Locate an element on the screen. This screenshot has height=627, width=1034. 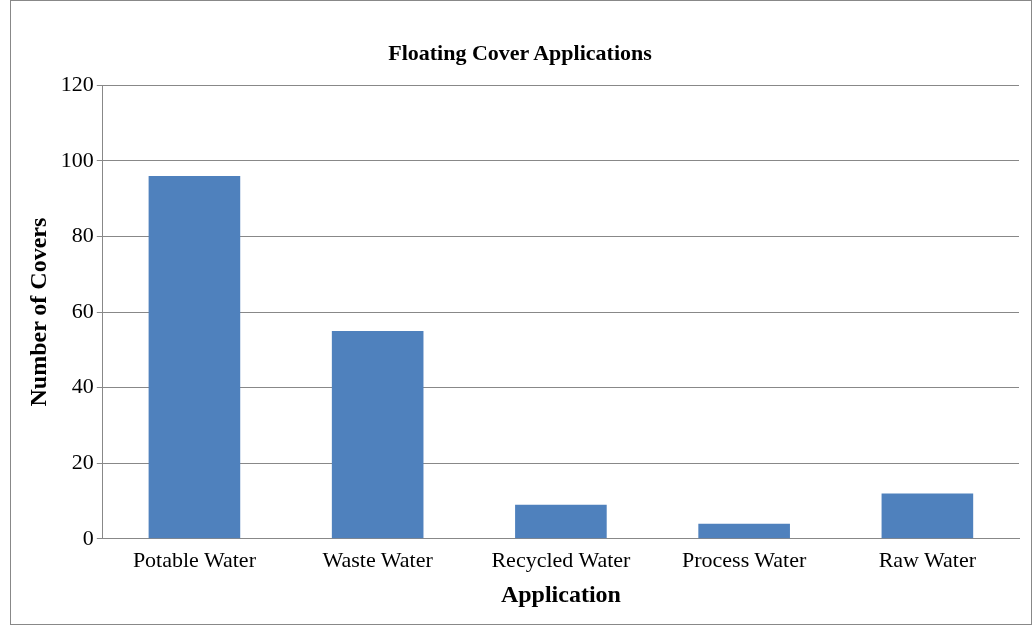
chart-title: Floating Cover Applications is located at coordinates (520, 52).